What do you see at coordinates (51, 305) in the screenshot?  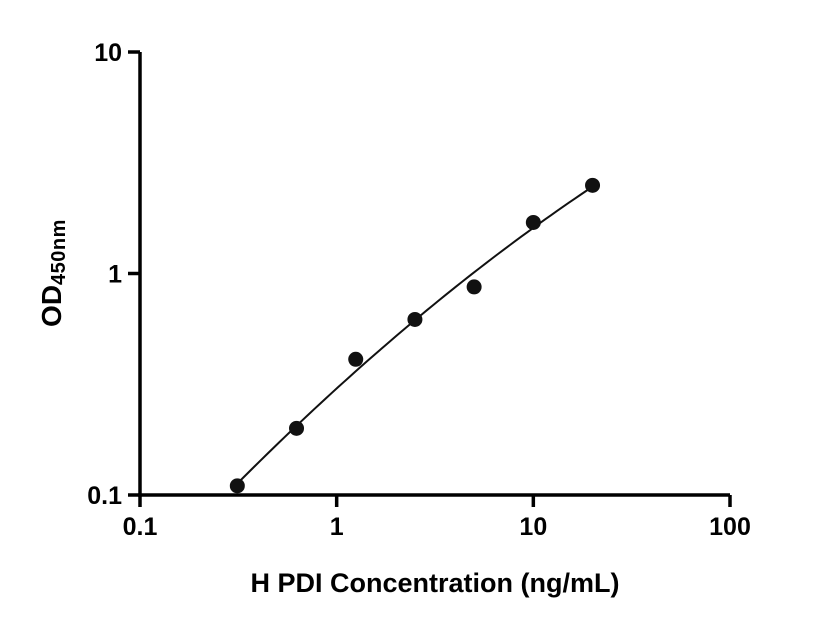 I see `y-axis-title-base: OD` at bounding box center [51, 305].